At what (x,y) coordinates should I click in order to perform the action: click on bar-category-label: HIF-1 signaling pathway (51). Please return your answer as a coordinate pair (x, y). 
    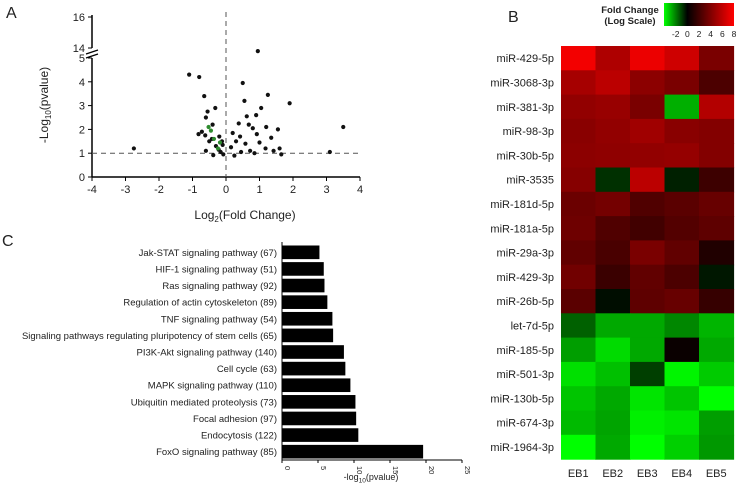
    Looking at the image, I should click on (216, 269).